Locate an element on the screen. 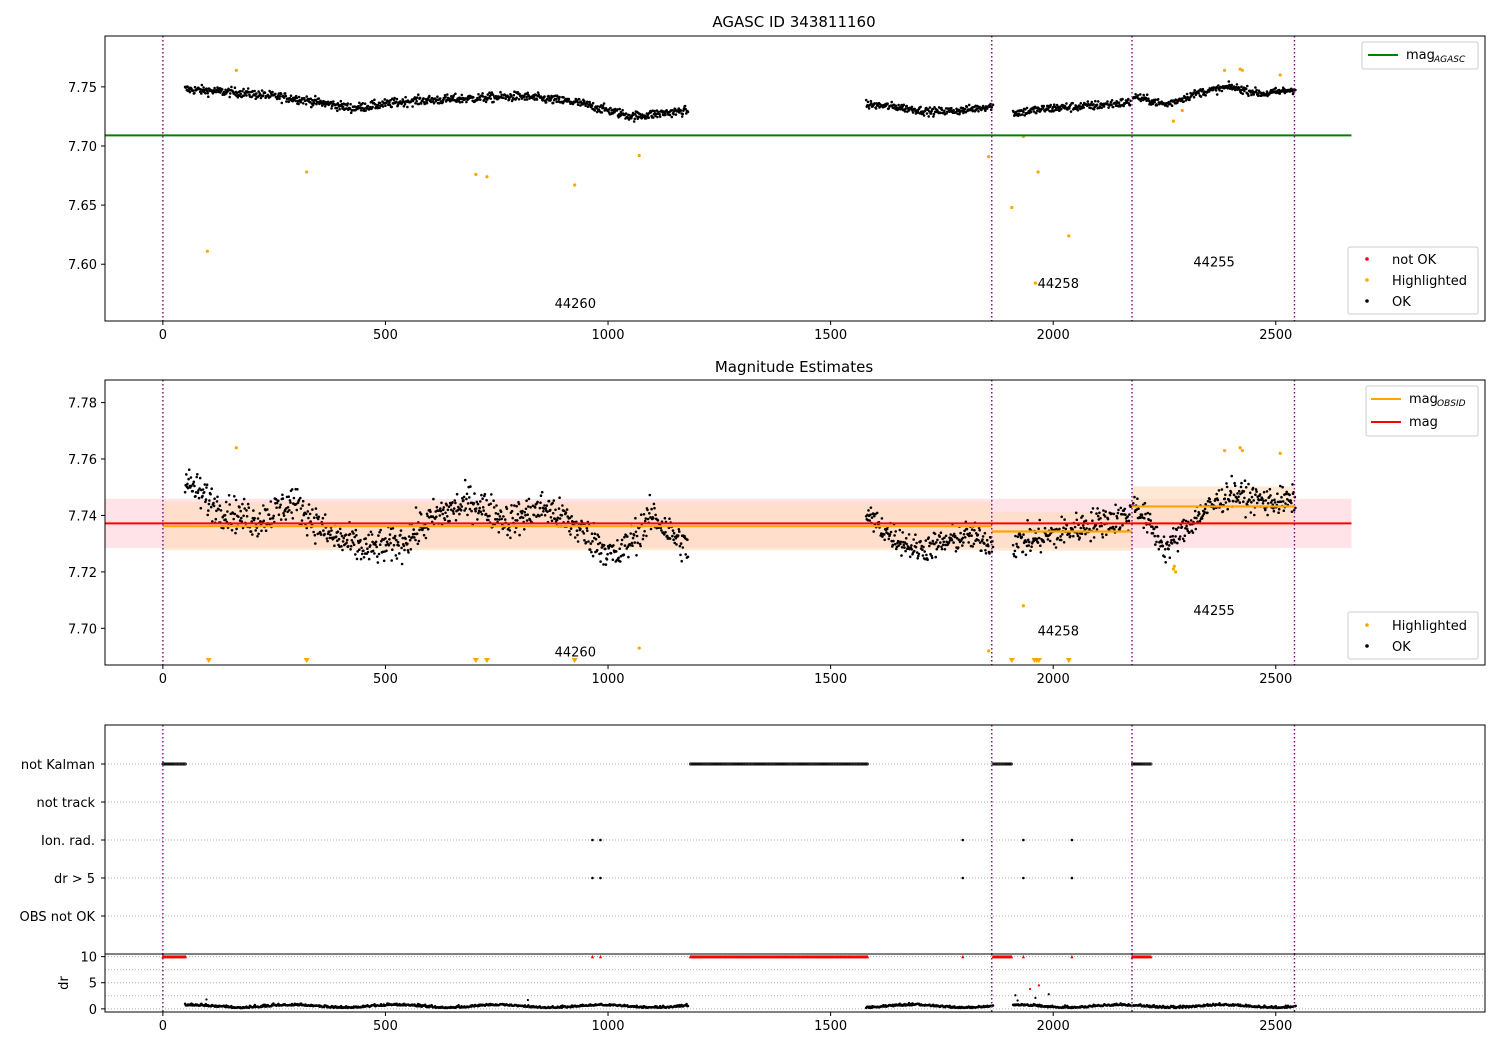 The image size is (1500, 1050). highlighted-point is located at coordinates (476, 174).